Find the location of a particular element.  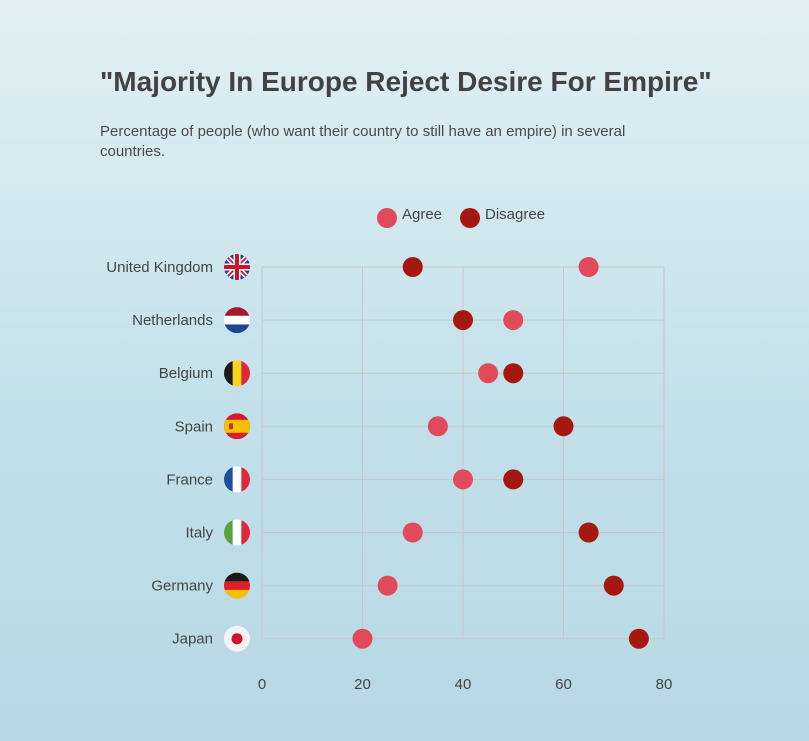

category-label: Belgium is located at coordinates (186, 373).